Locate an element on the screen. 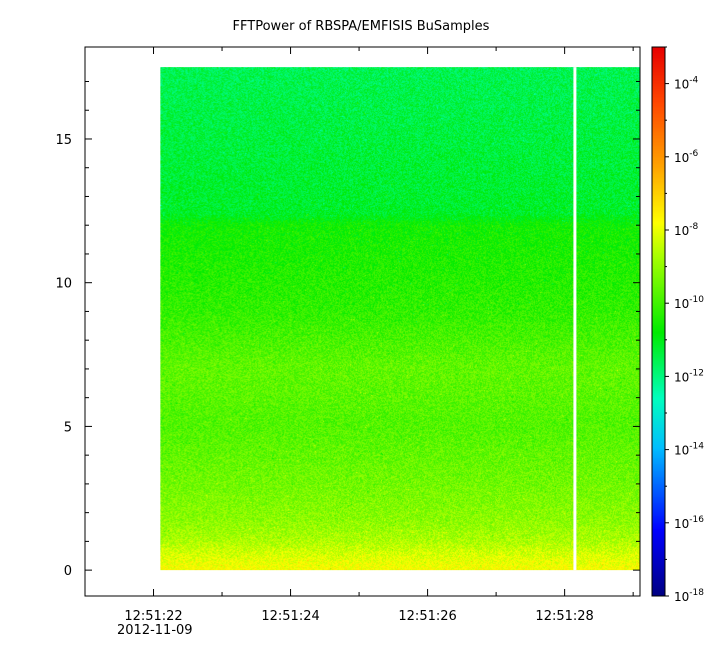 Image resolution: width=724 pixels, height=656 pixels. colorbar is located at coordinates (658, 321).